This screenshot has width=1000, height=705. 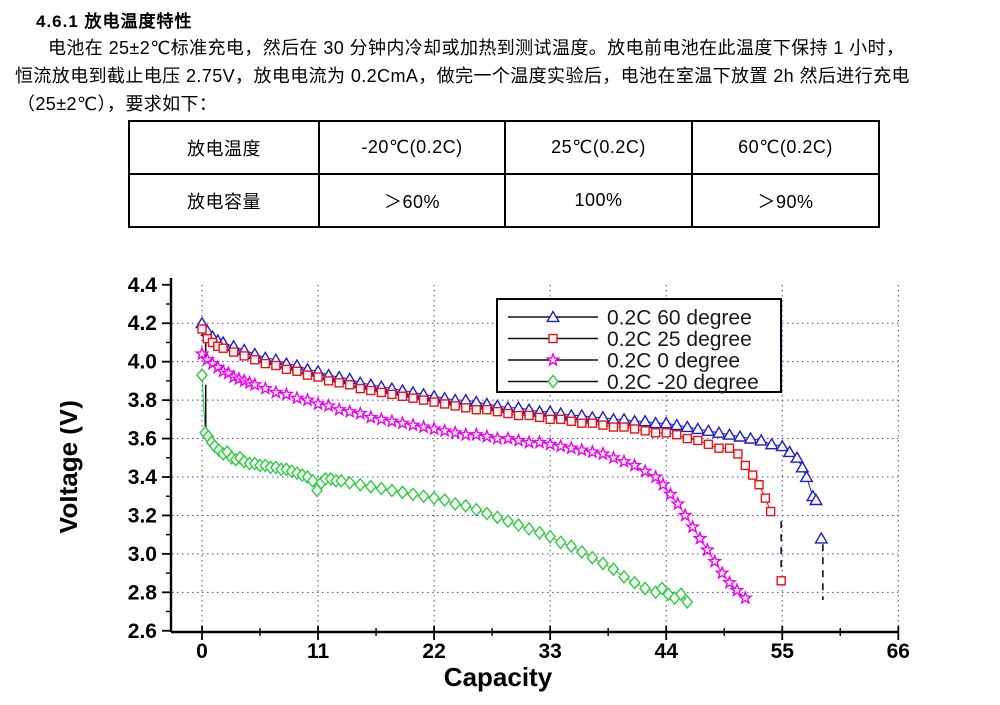 I want to click on x-tick-label: 33, so click(x=549, y=651).